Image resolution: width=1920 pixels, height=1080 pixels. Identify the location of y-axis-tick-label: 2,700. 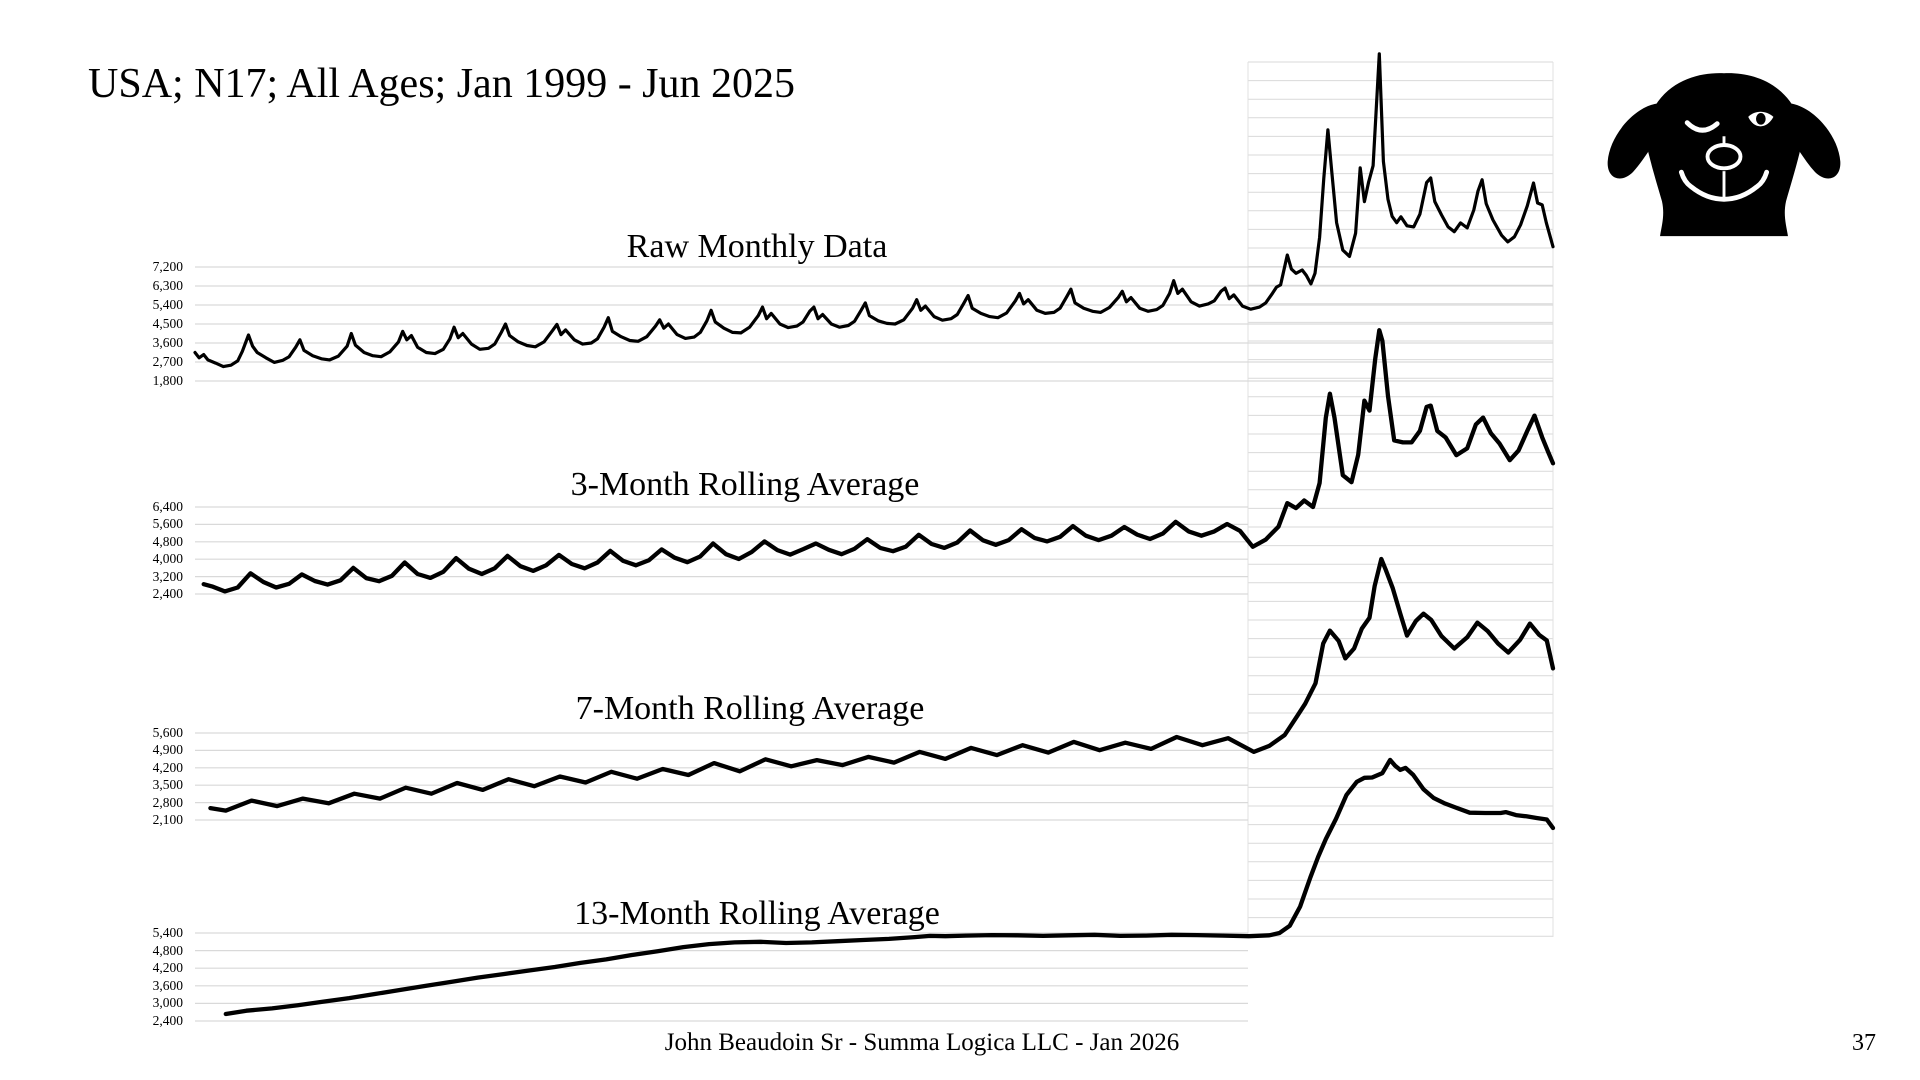
(167, 361).